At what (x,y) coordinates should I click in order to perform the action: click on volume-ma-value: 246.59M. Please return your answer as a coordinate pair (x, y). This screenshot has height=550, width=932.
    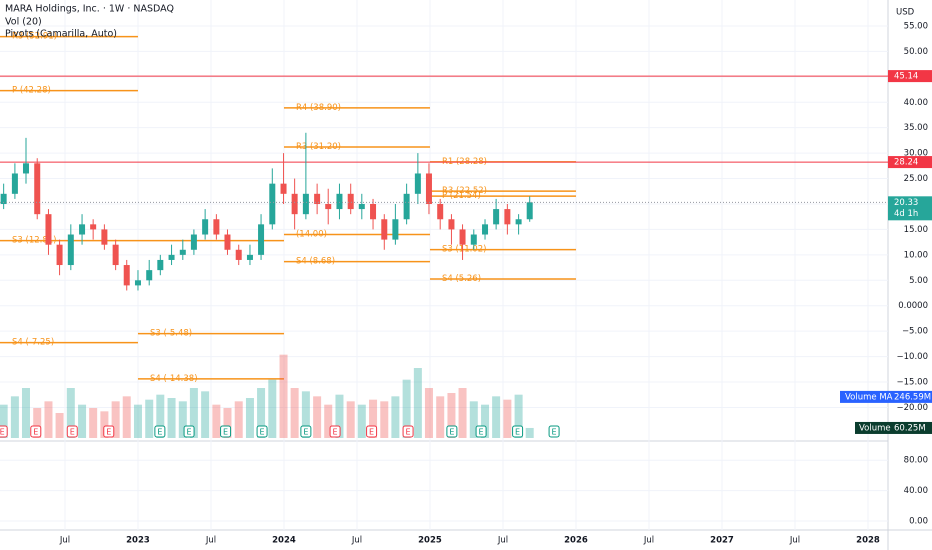
    Looking at the image, I should click on (912, 397).